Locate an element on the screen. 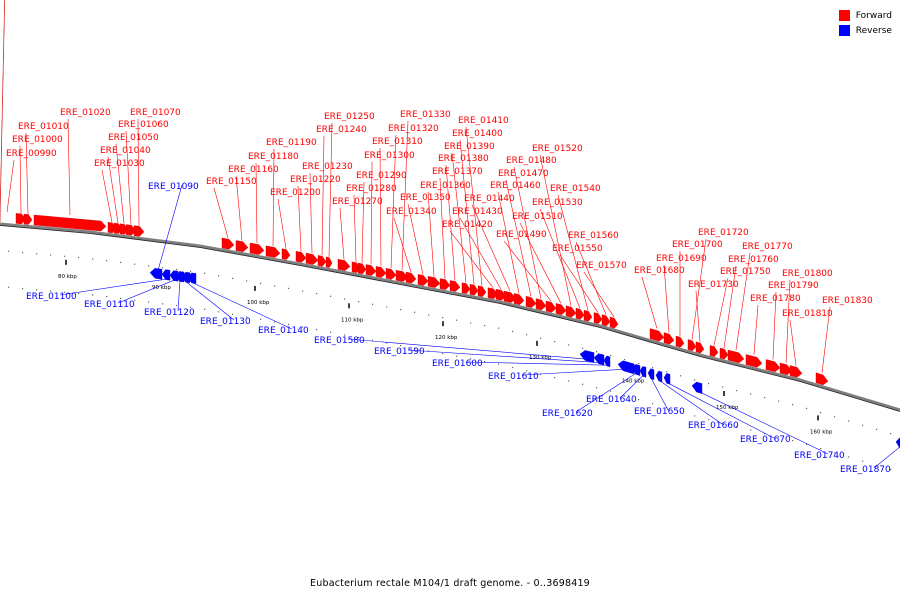  gene-label: ERE_01580 is located at coordinates (339, 341).